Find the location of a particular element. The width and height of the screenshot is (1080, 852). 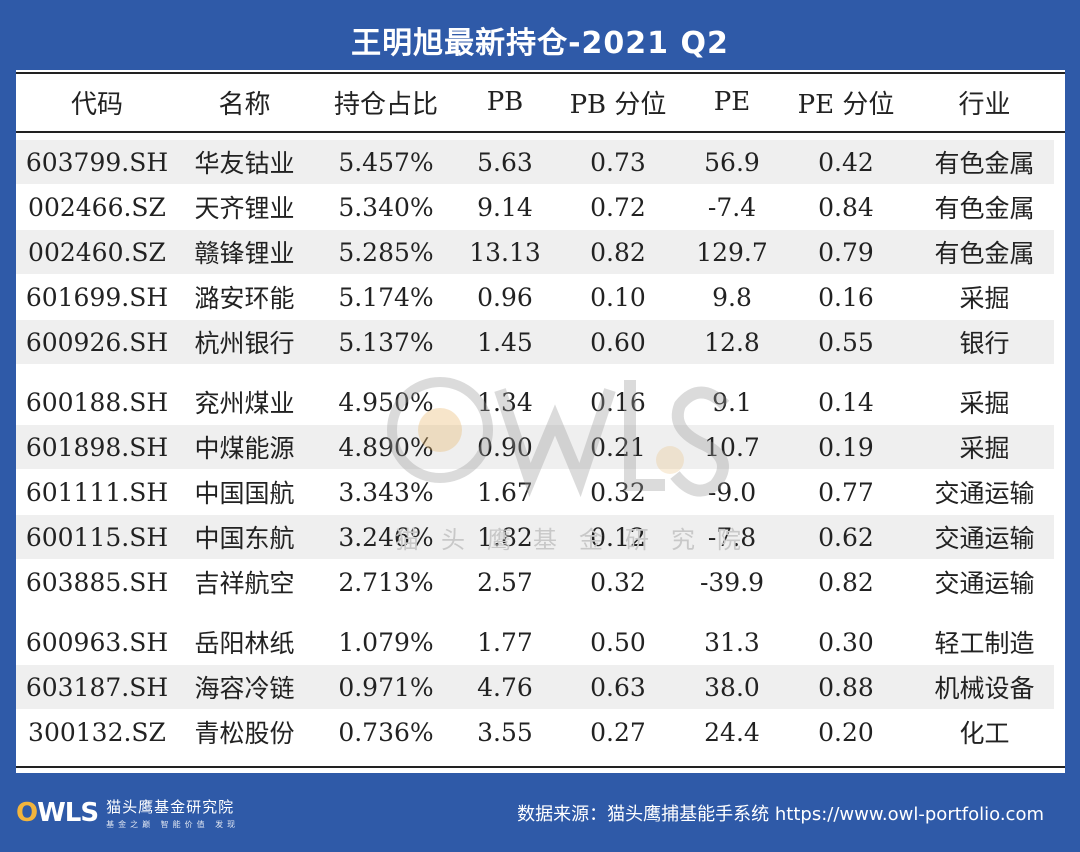

cell-weight: 5.285% is located at coordinates (386, 252).